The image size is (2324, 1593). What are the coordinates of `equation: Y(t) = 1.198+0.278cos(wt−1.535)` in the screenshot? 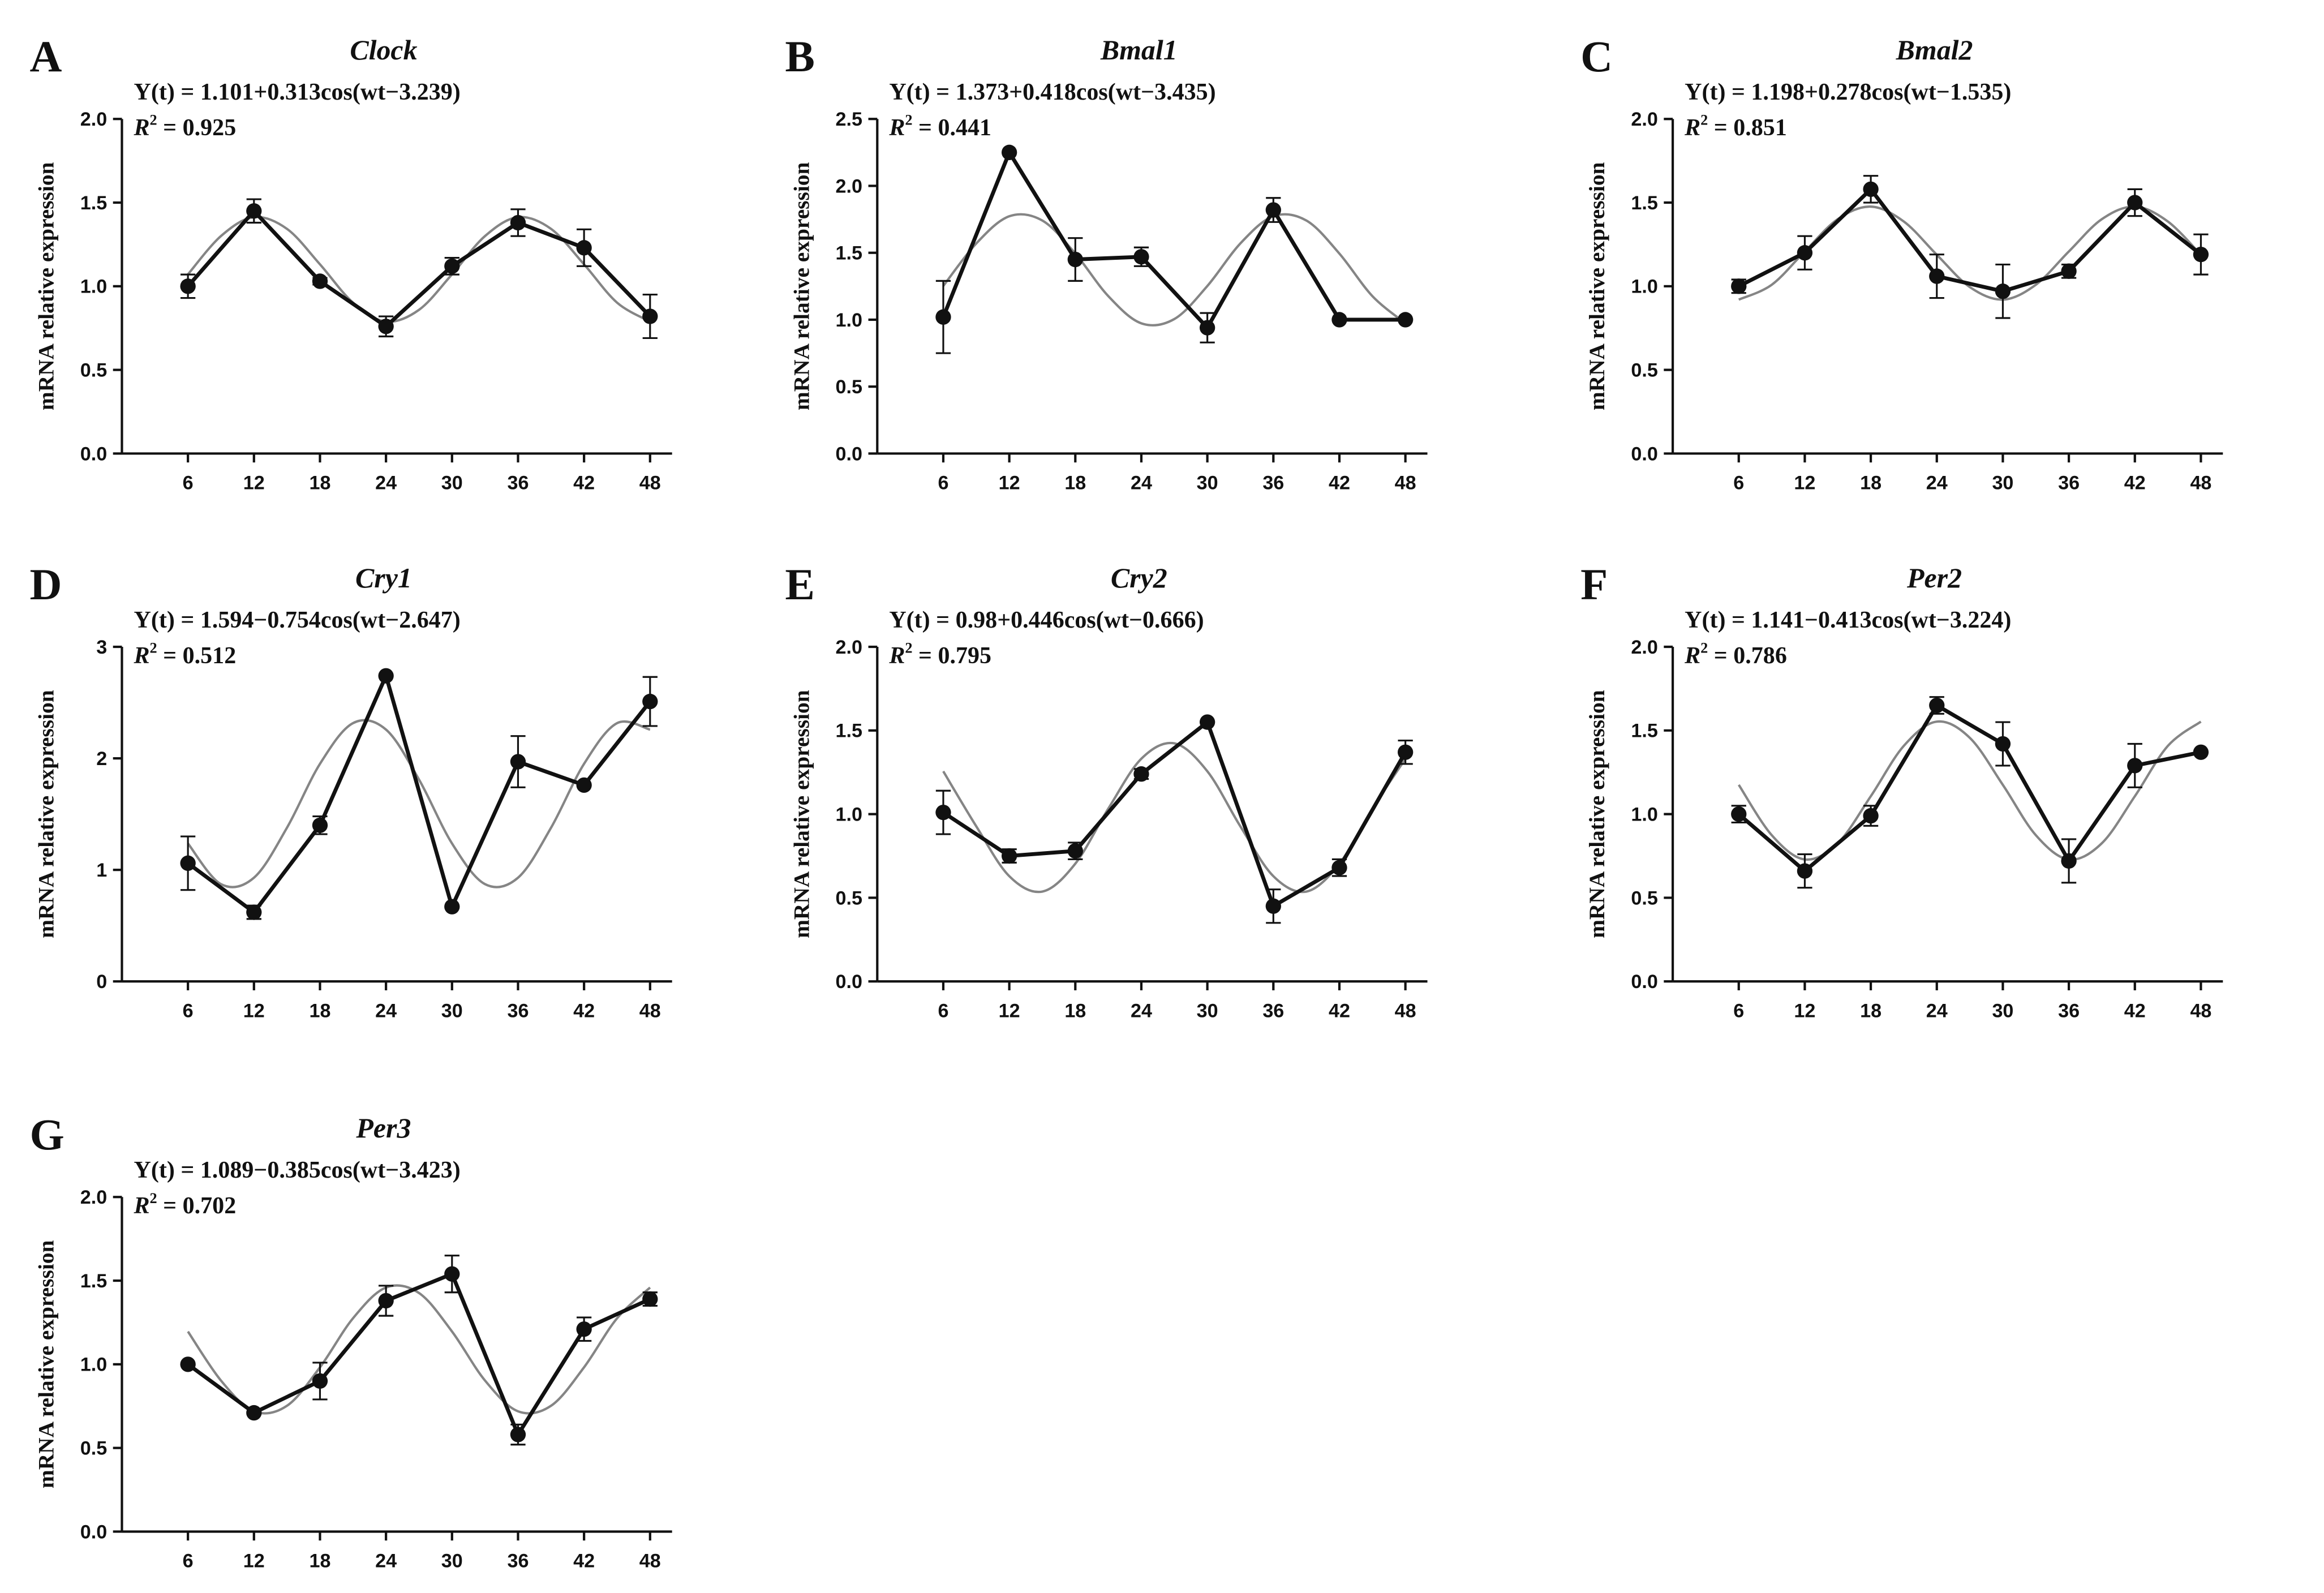 It's located at (1848, 92).